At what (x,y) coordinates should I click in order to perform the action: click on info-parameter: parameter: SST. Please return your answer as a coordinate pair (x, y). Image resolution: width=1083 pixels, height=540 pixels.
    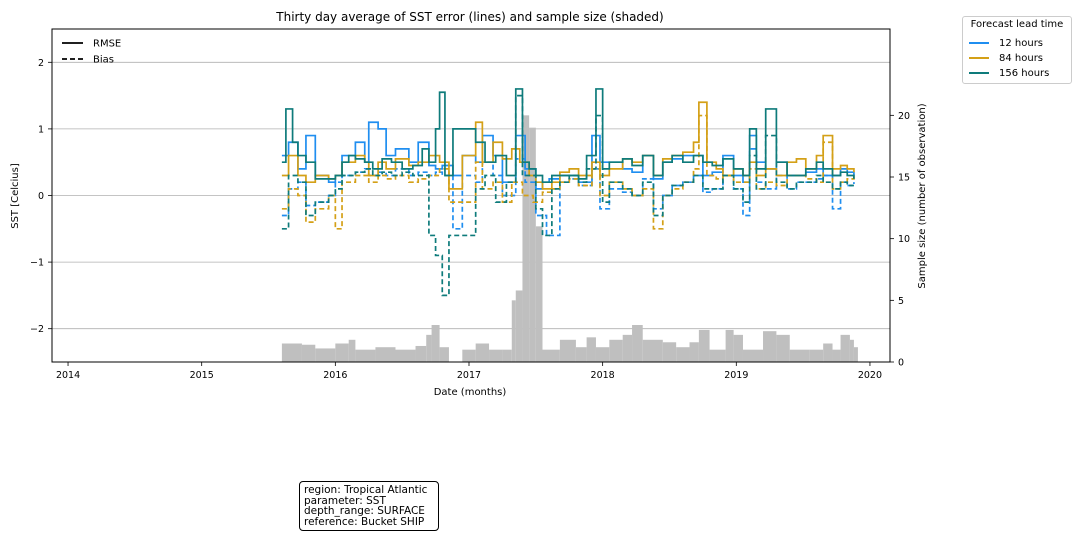
    Looking at the image, I should click on (345, 500).